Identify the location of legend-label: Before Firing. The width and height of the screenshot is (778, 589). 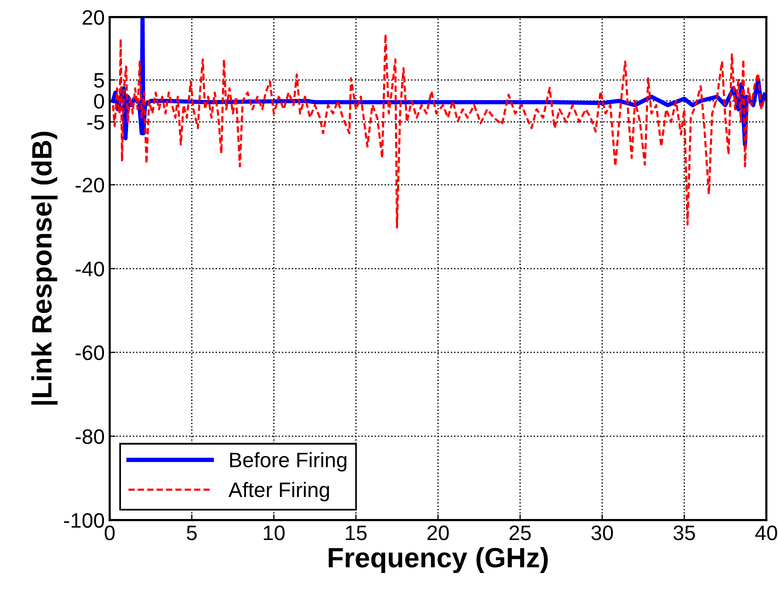
(288, 462).